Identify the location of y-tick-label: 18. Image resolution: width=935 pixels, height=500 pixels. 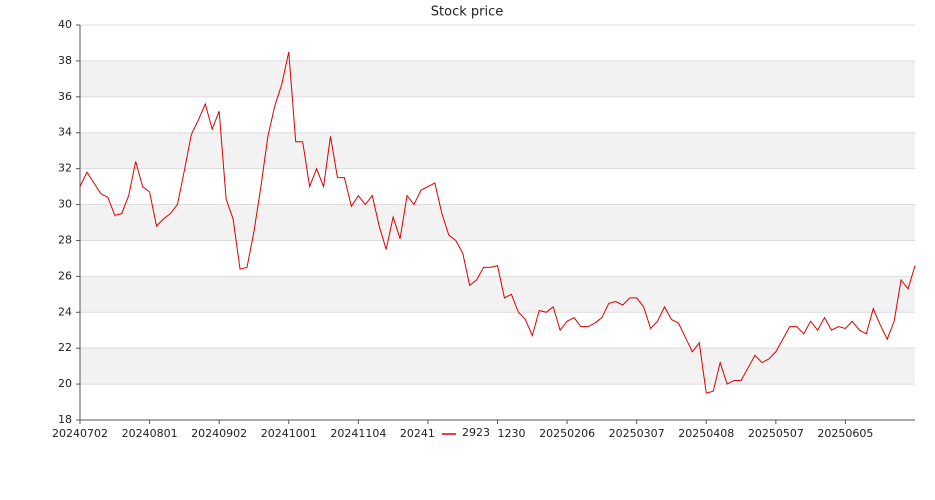
(65, 419).